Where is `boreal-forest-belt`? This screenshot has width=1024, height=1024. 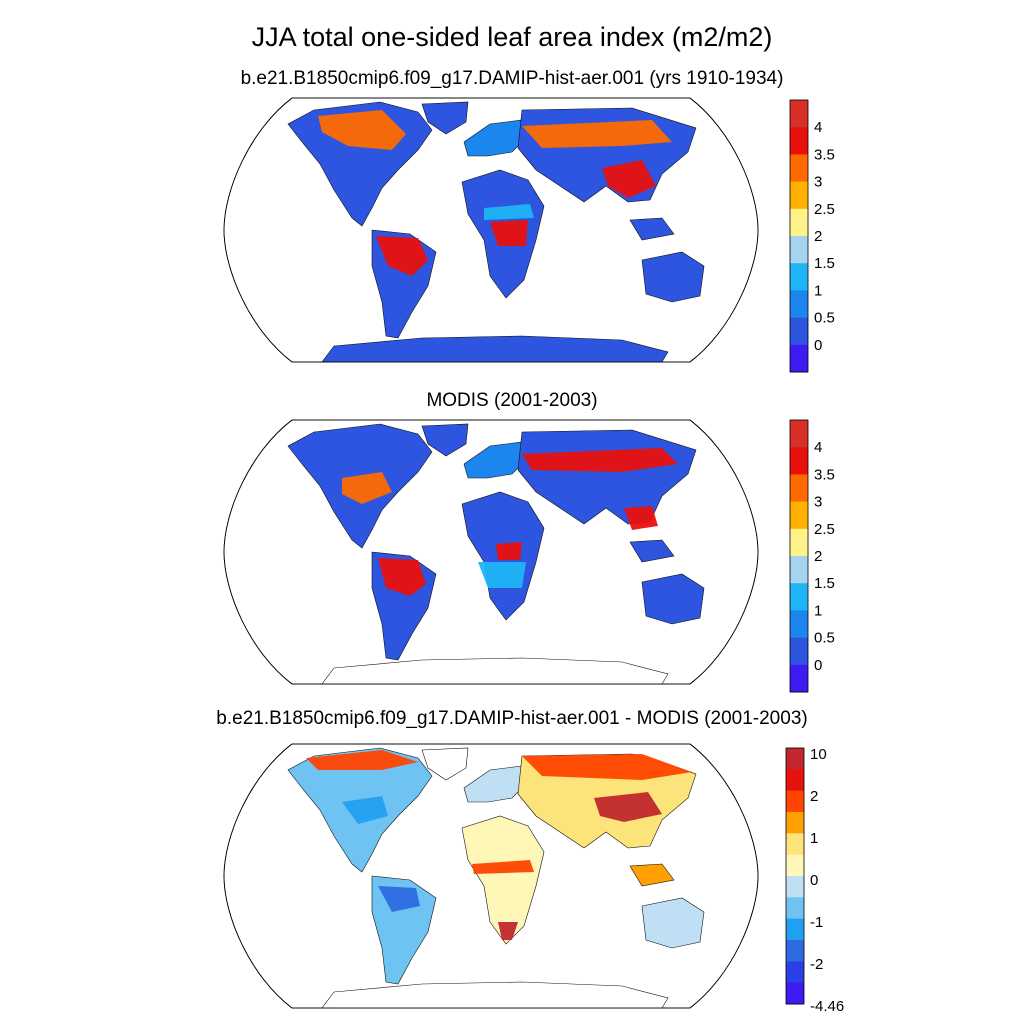
boreal-forest-belt is located at coordinates (597, 134).